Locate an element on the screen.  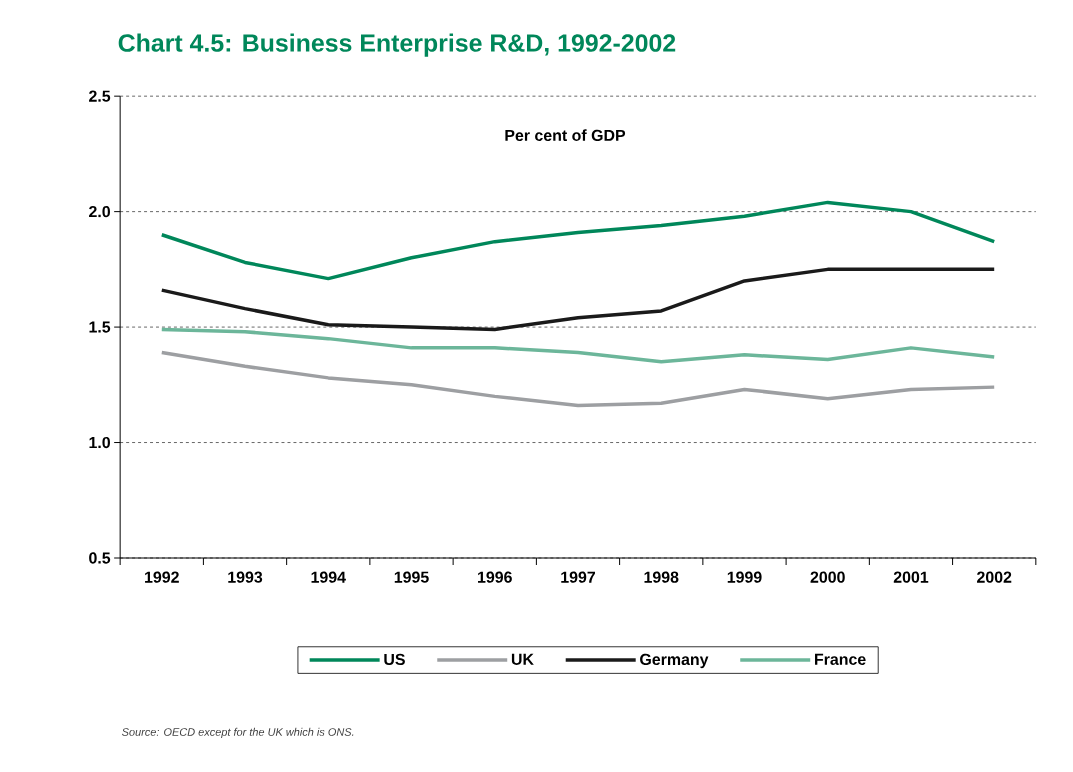
x-tick-label: 1994 is located at coordinates (328, 577).